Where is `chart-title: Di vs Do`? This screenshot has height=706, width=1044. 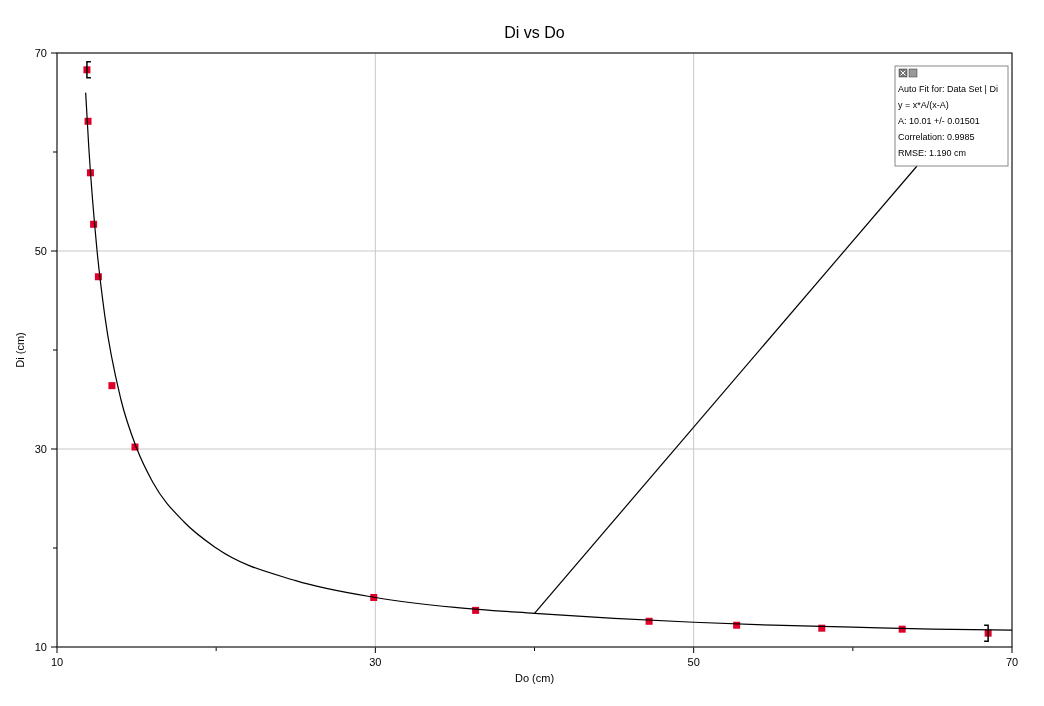
chart-title: Di vs Do is located at coordinates (534, 32).